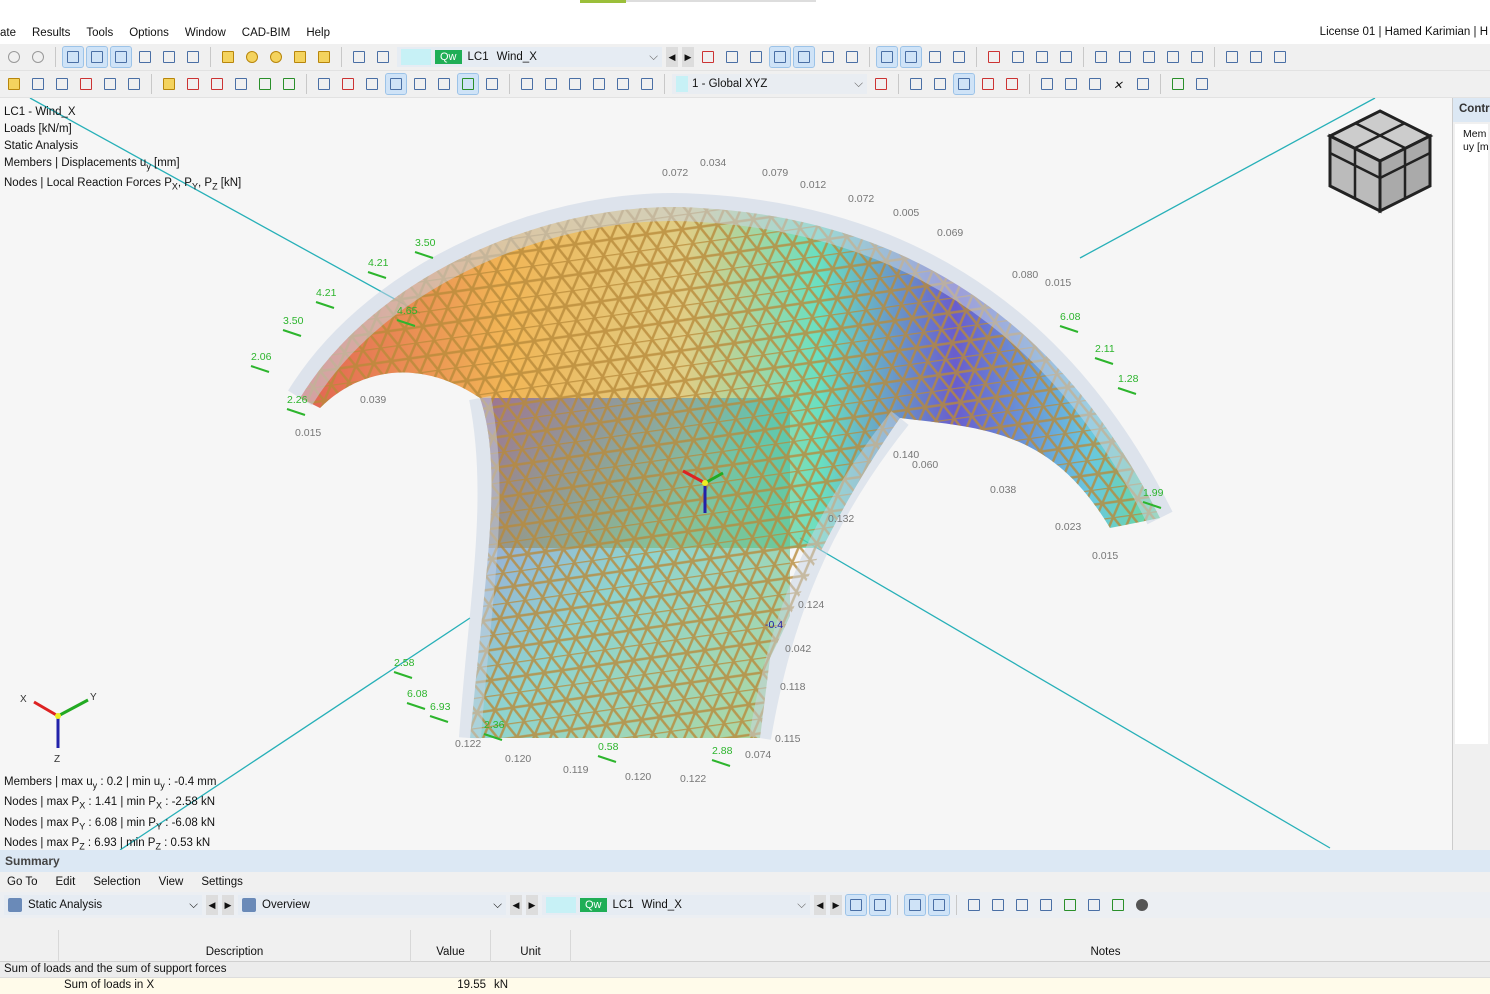 Image resolution: width=1490 pixels, height=994 pixels. I want to click on column-unit: Unit, so click(530, 946).